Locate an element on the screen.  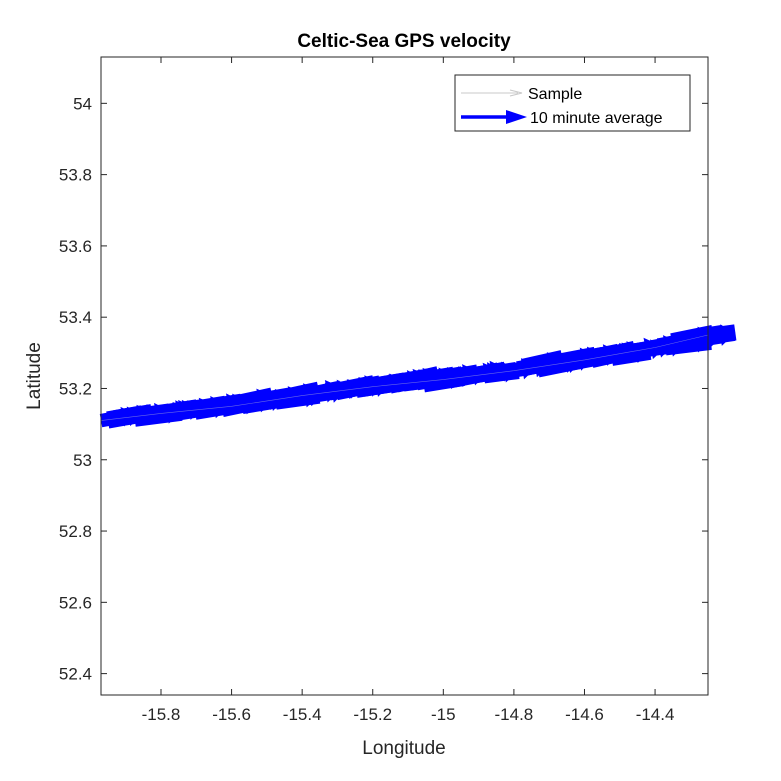
legend: Sample 10 minute average is located at coordinates (572, 103).